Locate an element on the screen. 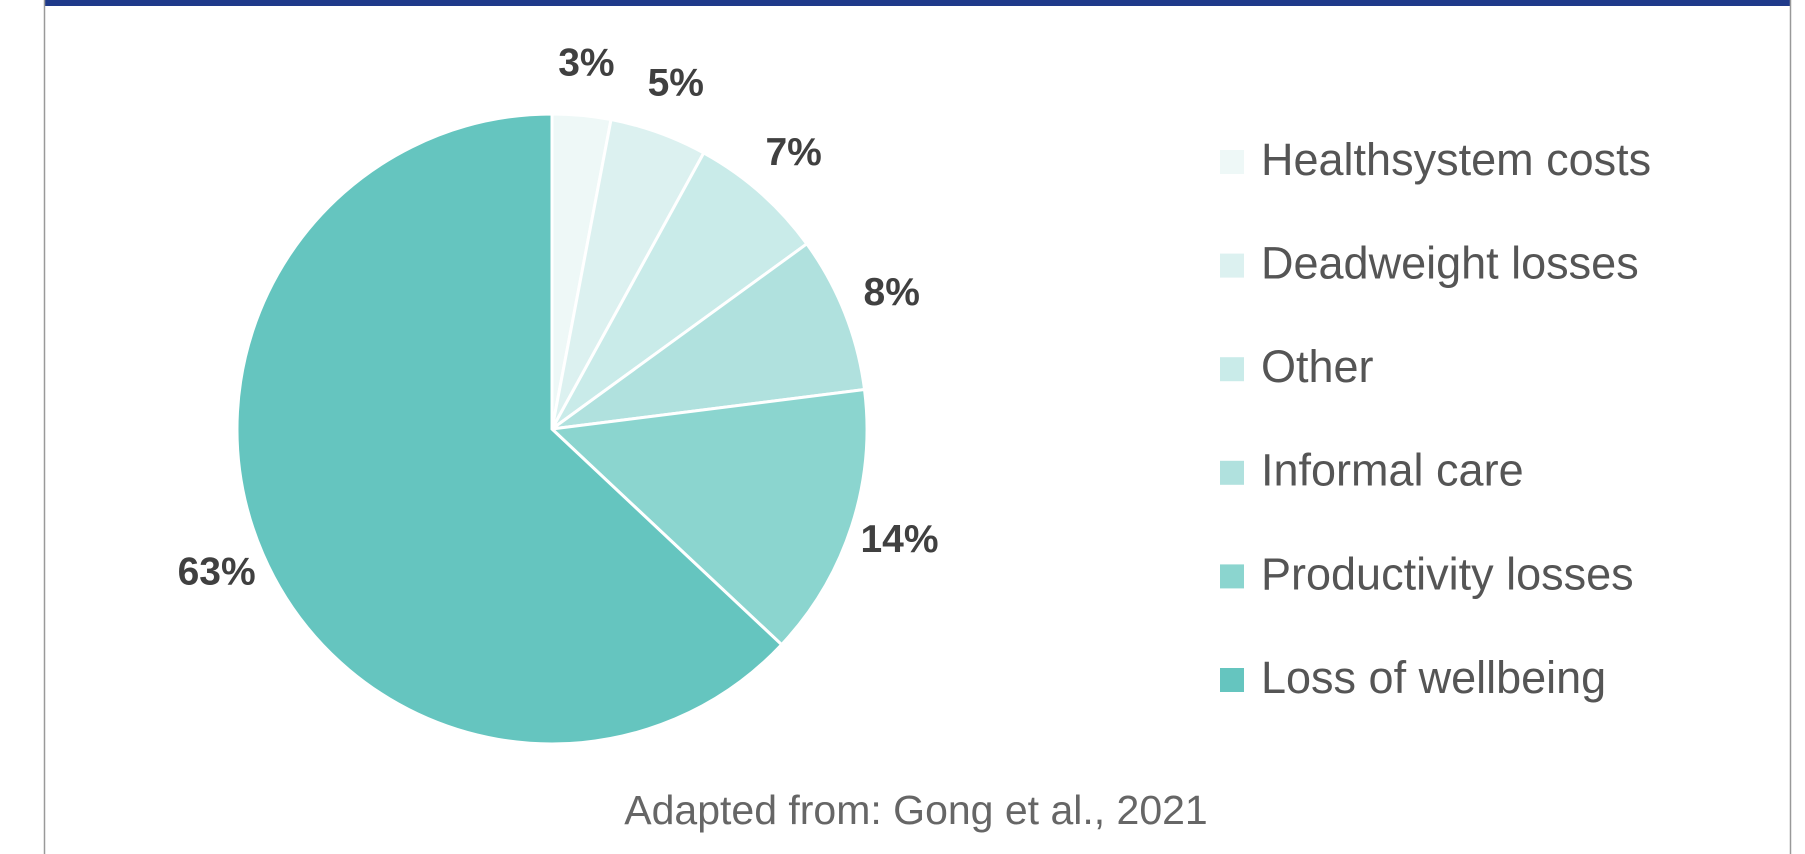  header-bar is located at coordinates (917, 3).